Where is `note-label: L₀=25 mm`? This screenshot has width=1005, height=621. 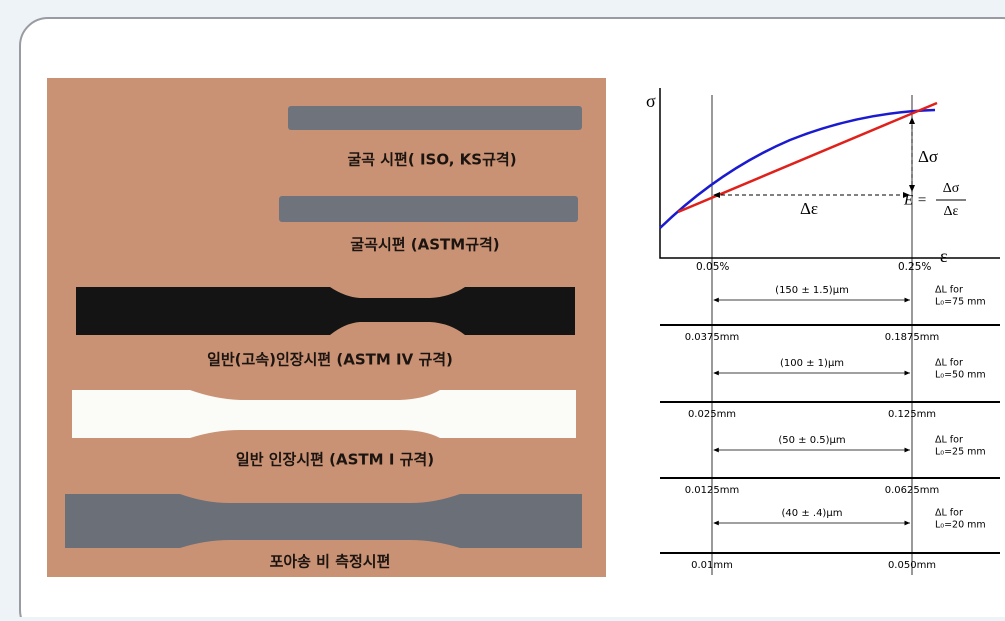
note-label: L₀=25 mm is located at coordinates (960, 452).